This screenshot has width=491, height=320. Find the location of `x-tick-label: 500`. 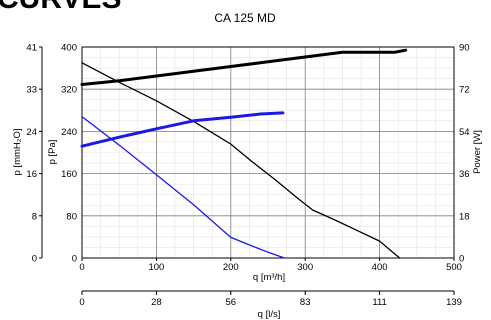

x-tick-label: 500 is located at coordinates (454, 267).